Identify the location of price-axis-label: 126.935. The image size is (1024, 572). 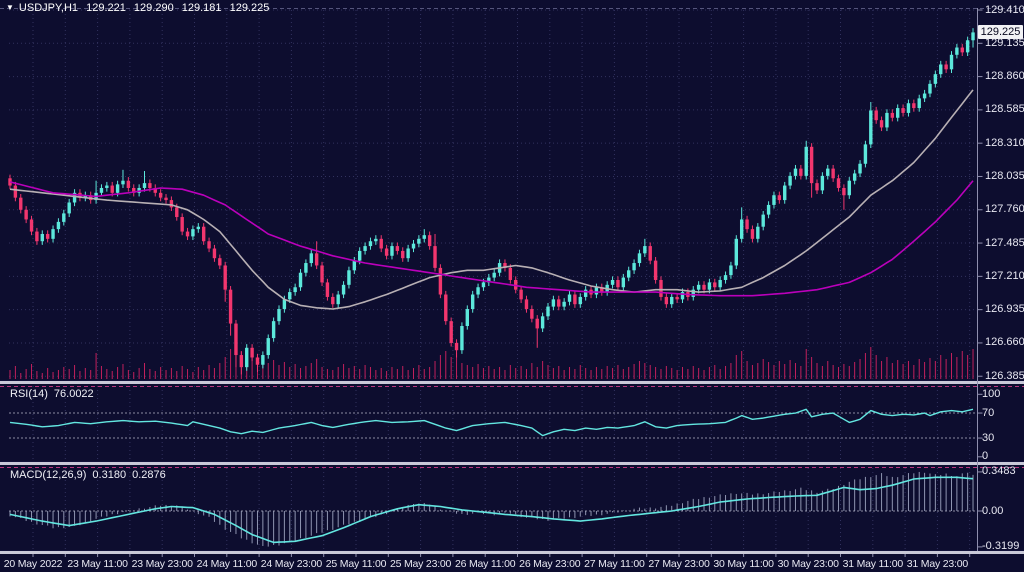
(1004, 309).